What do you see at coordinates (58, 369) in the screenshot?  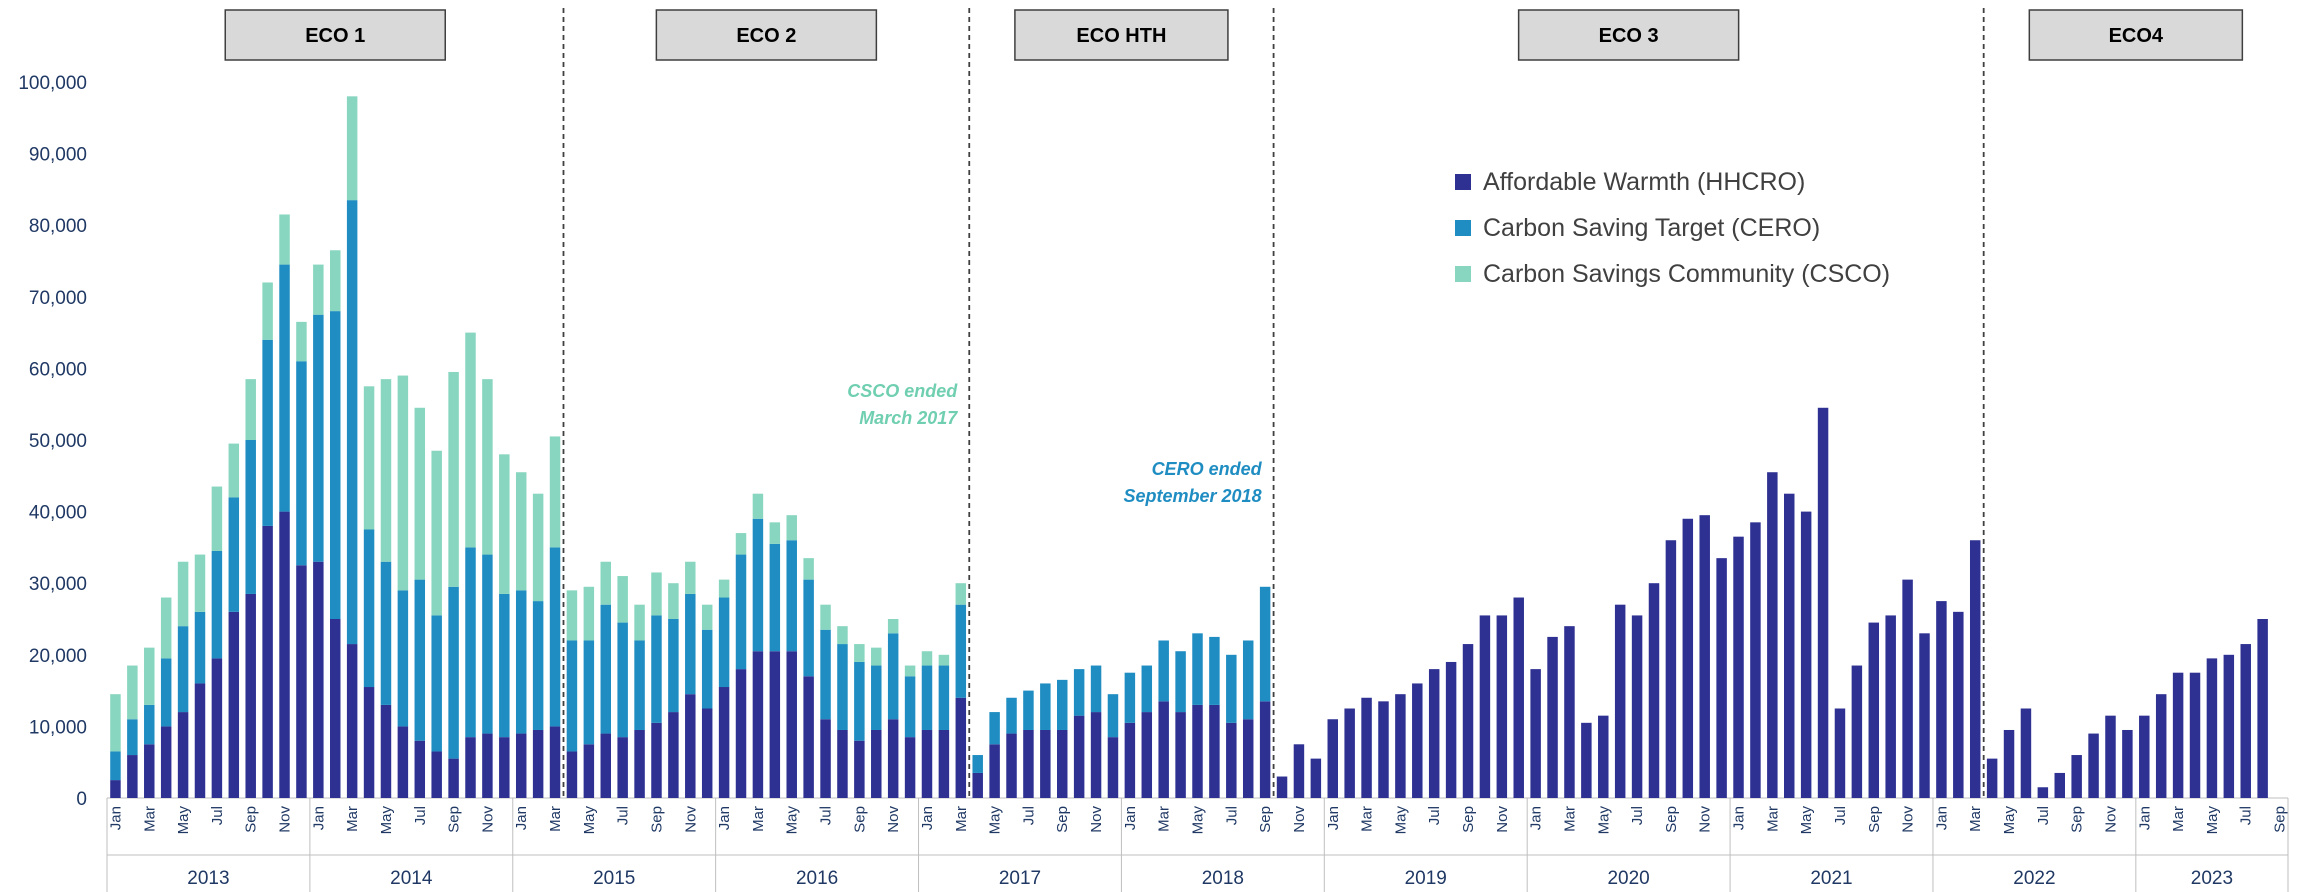 I see `y-tick-label: 60,000` at bounding box center [58, 369].